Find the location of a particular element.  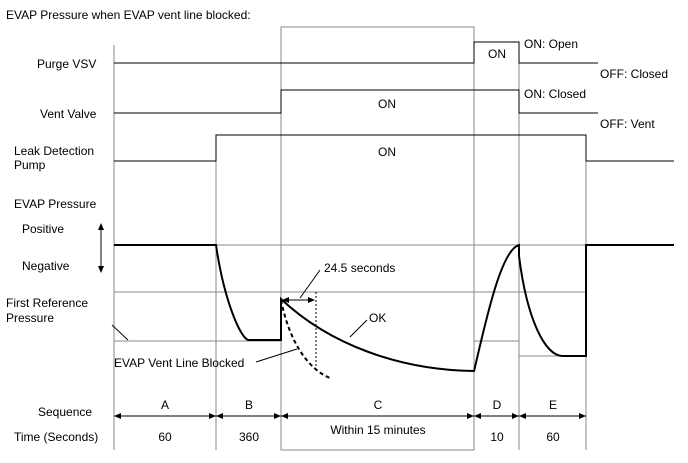

vent-valve-on-state: ON: Closed is located at coordinates (555, 94).